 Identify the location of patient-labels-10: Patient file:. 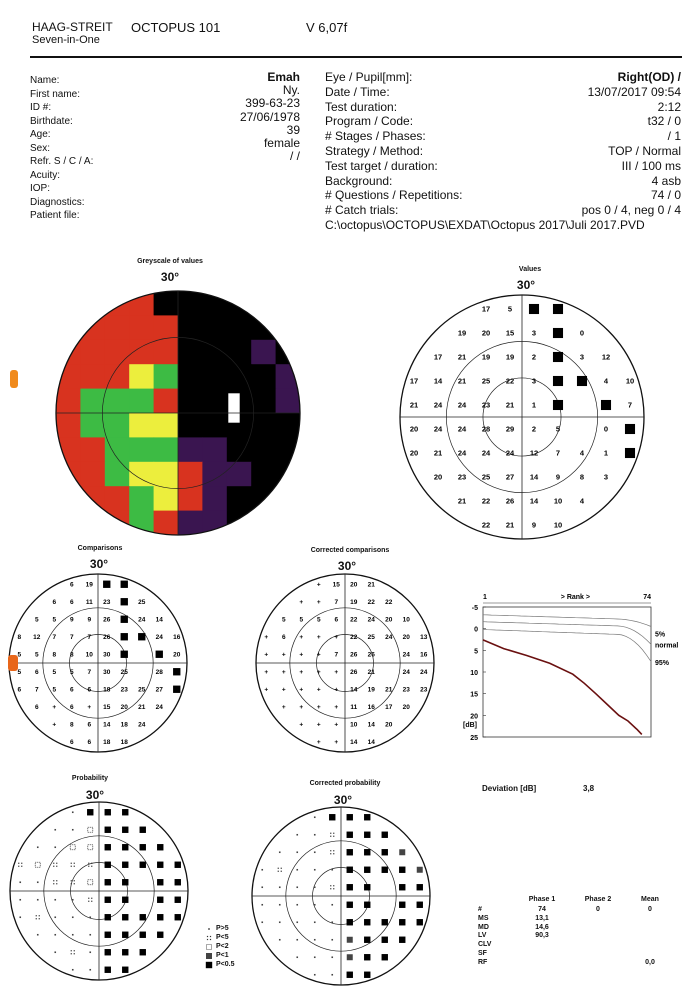
(55, 215).